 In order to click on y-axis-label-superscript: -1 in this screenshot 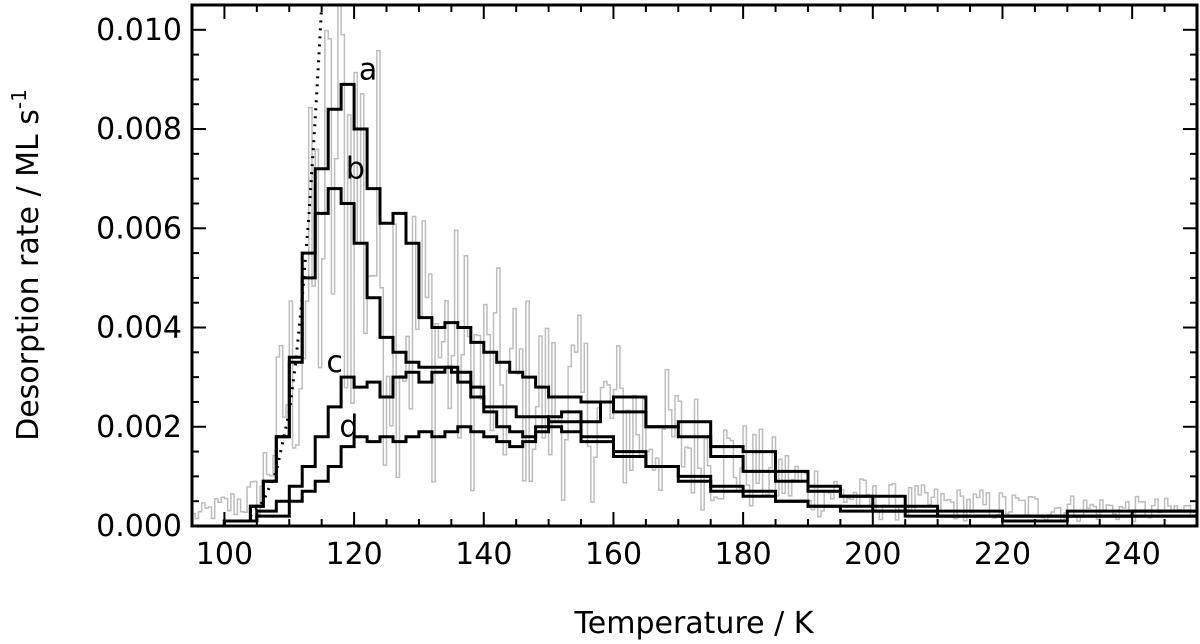, I will do `click(19, 99)`.